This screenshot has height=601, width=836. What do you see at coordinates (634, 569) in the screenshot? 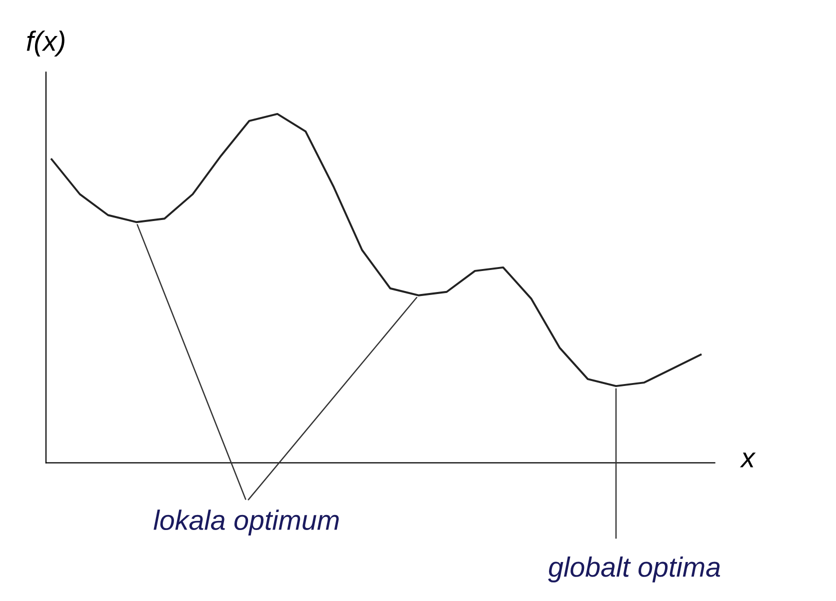
I see `text: globalt optima` at bounding box center [634, 569].